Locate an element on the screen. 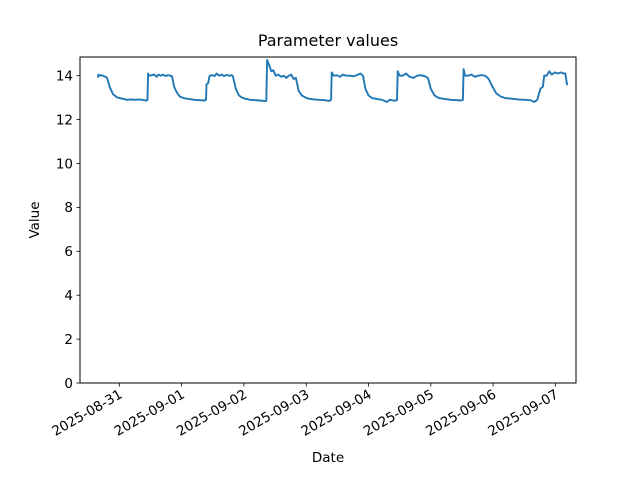 Image resolution: width=640 pixels, height=480 pixels. y-axis-label: Value is located at coordinates (35, 219).